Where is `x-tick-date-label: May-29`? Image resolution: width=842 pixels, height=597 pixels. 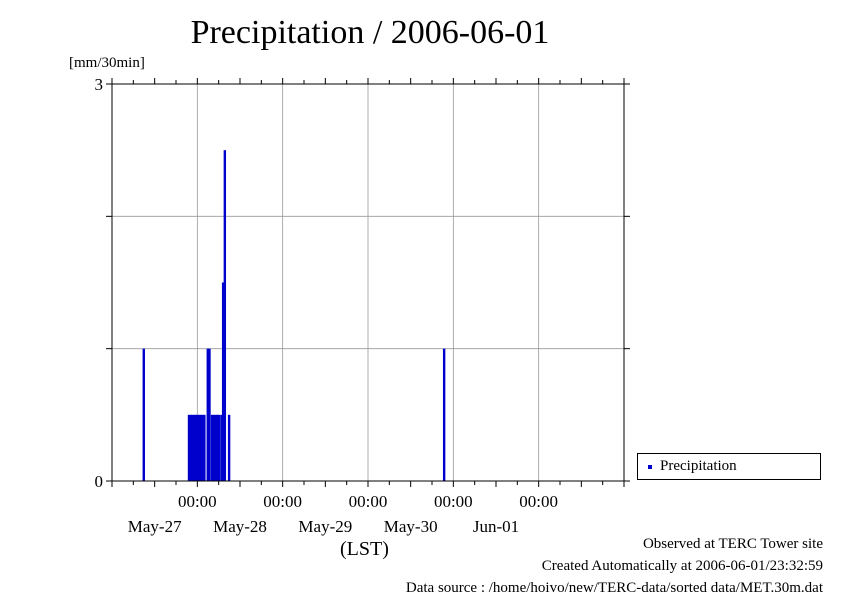
x-tick-date-label: May-29 is located at coordinates (325, 526).